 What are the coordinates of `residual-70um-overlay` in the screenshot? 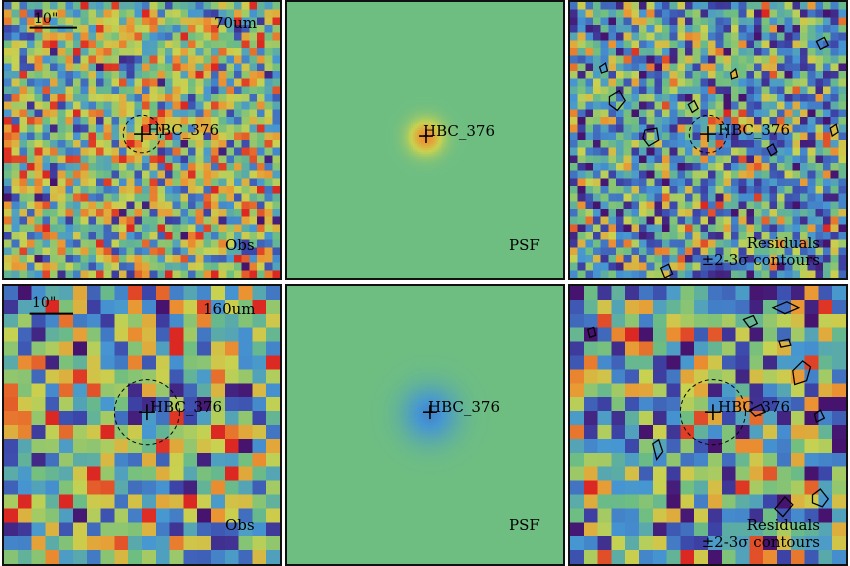 It's located at (718, 157).